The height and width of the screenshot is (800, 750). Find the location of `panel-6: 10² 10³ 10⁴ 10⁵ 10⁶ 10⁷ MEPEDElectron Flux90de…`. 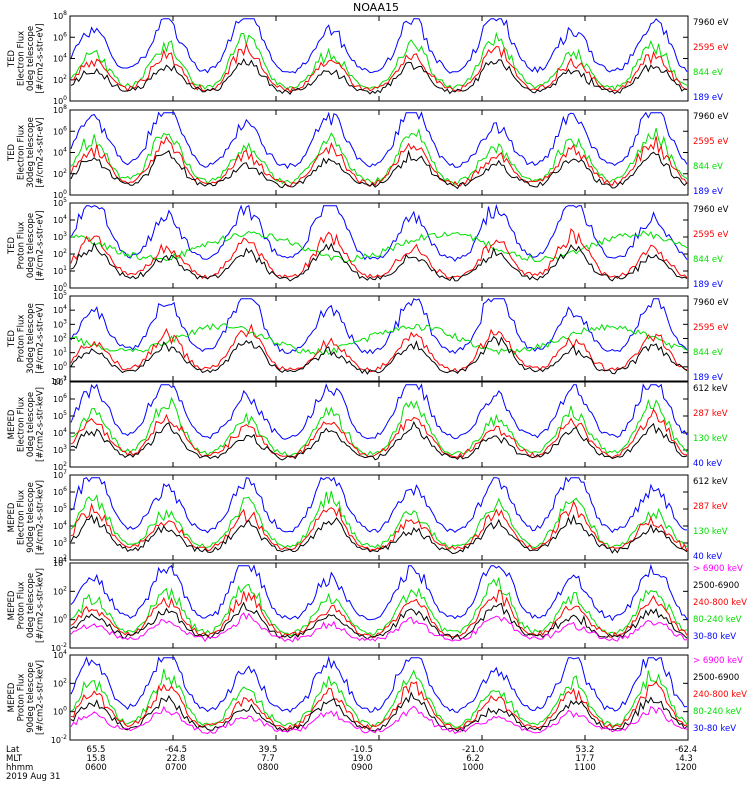

panel-6: 10² 10³ 10⁴ 10⁵ 10⁶ 10⁷ MEPEDElectron Flux90de… is located at coordinates (367, 517).